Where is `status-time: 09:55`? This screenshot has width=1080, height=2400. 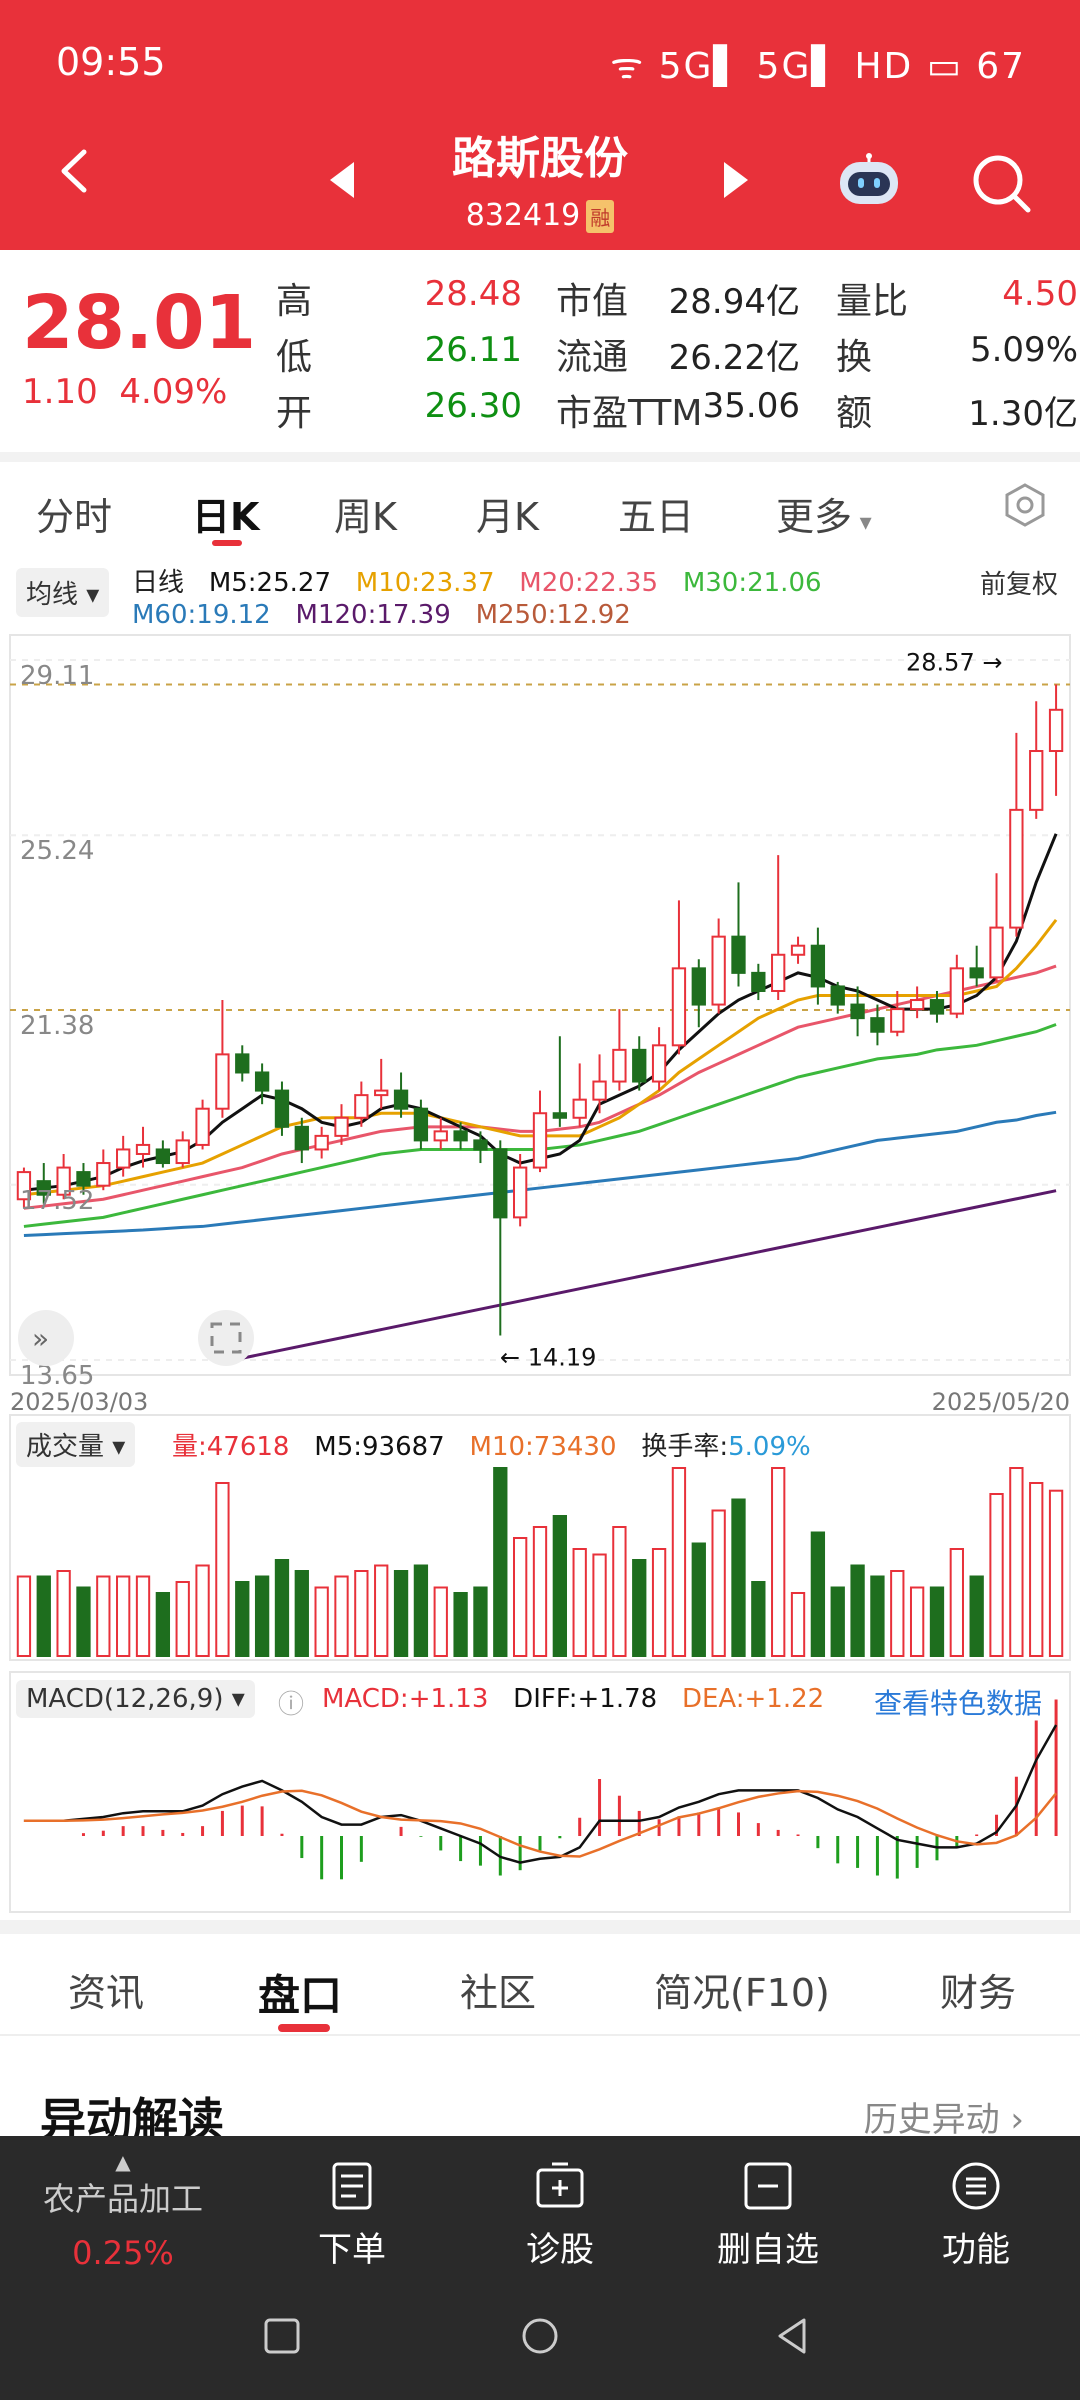 status-time: 09:55 is located at coordinates (111, 62).